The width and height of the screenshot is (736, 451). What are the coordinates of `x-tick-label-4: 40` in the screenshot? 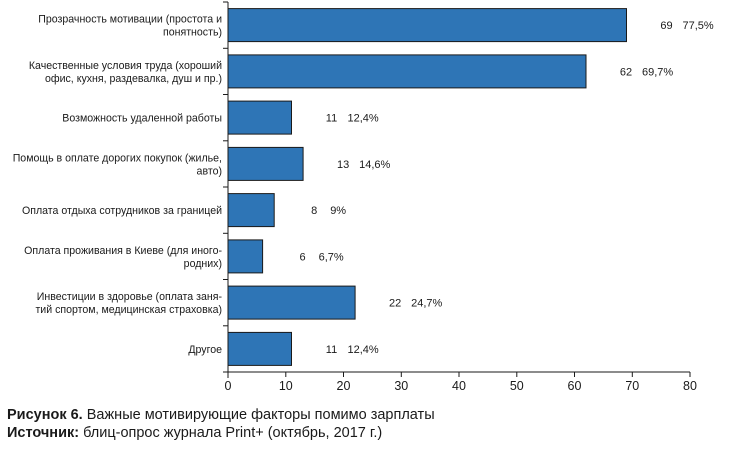 It's located at (459, 386).